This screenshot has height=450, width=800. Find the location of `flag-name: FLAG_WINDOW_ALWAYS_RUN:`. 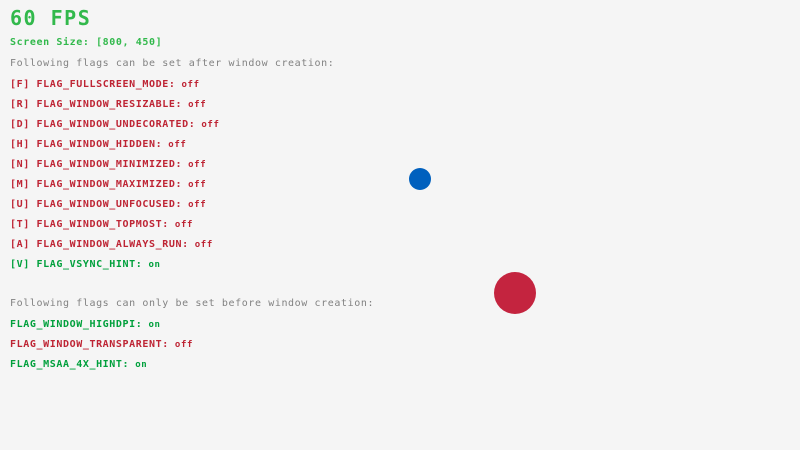

flag-name: FLAG_WINDOW_ALWAYS_RUN: is located at coordinates (112, 244).